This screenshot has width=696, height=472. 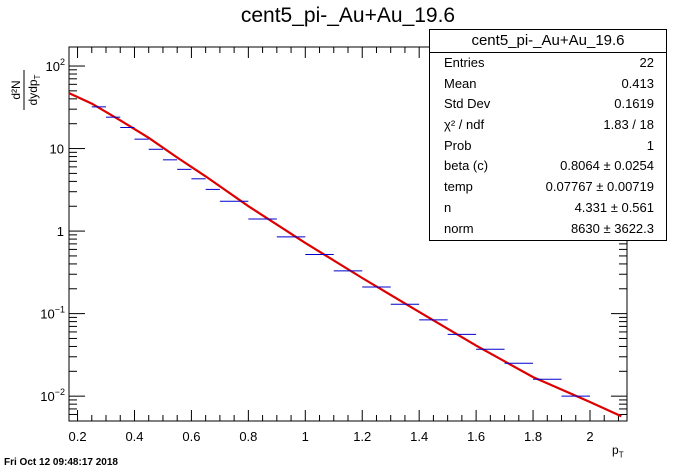 What do you see at coordinates (548, 41) in the screenshot?
I see `stats-header: cent5_pi-_Au+Au_19.6` at bounding box center [548, 41].